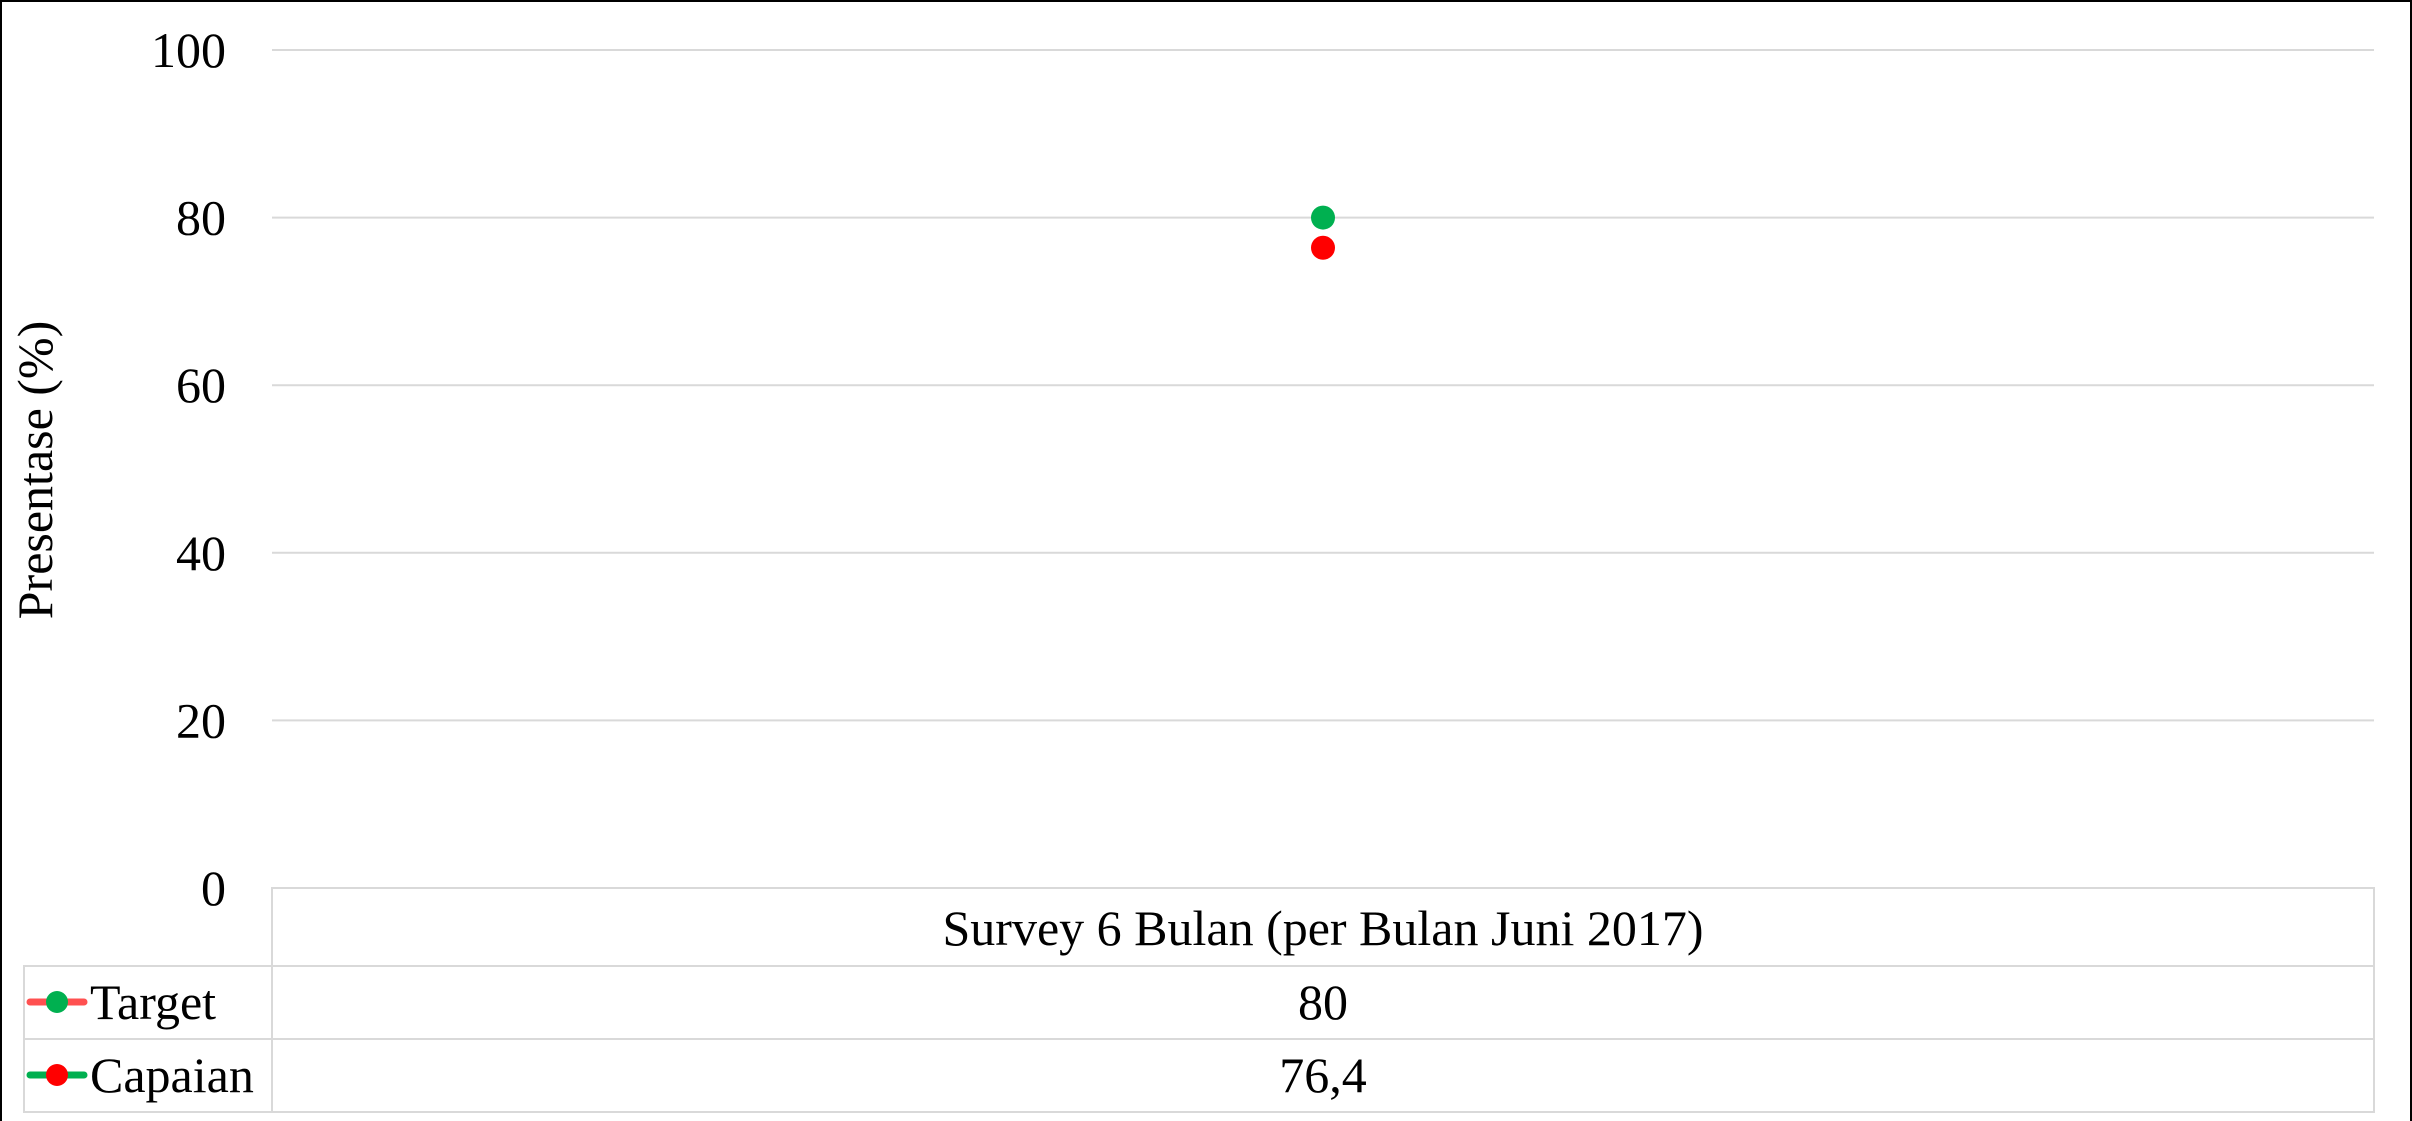 The width and height of the screenshot is (2412, 1121). Describe the element at coordinates (1323, 217) in the screenshot. I see `data-point-target` at that location.